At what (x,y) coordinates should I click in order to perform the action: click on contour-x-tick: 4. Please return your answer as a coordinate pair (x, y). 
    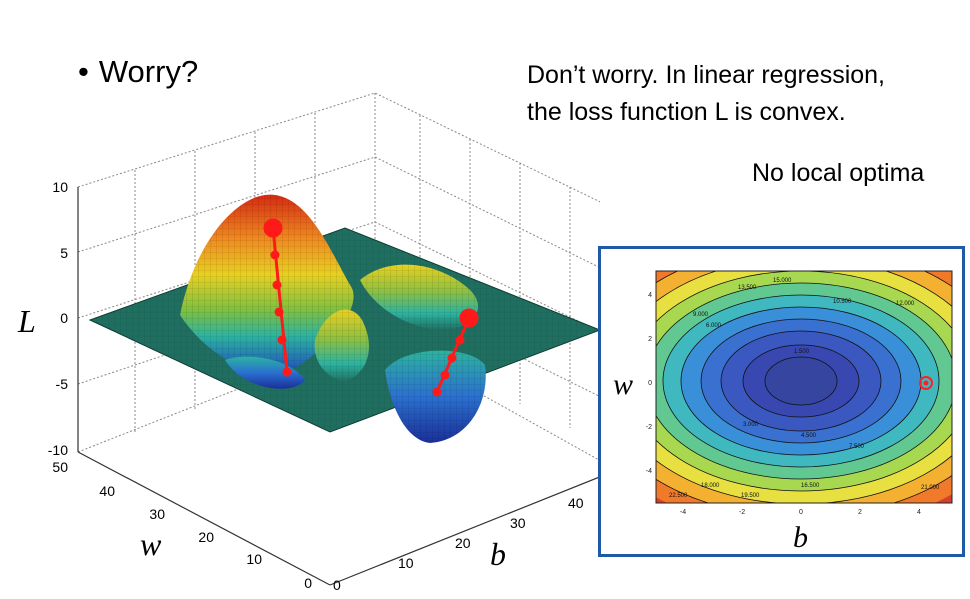
    Looking at the image, I should click on (919, 512).